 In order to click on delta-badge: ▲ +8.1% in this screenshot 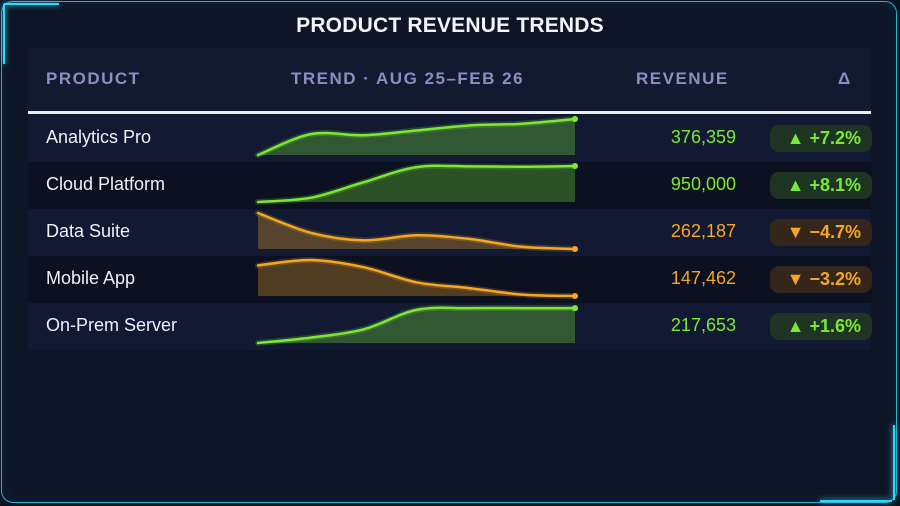, I will do `click(821, 185)`.